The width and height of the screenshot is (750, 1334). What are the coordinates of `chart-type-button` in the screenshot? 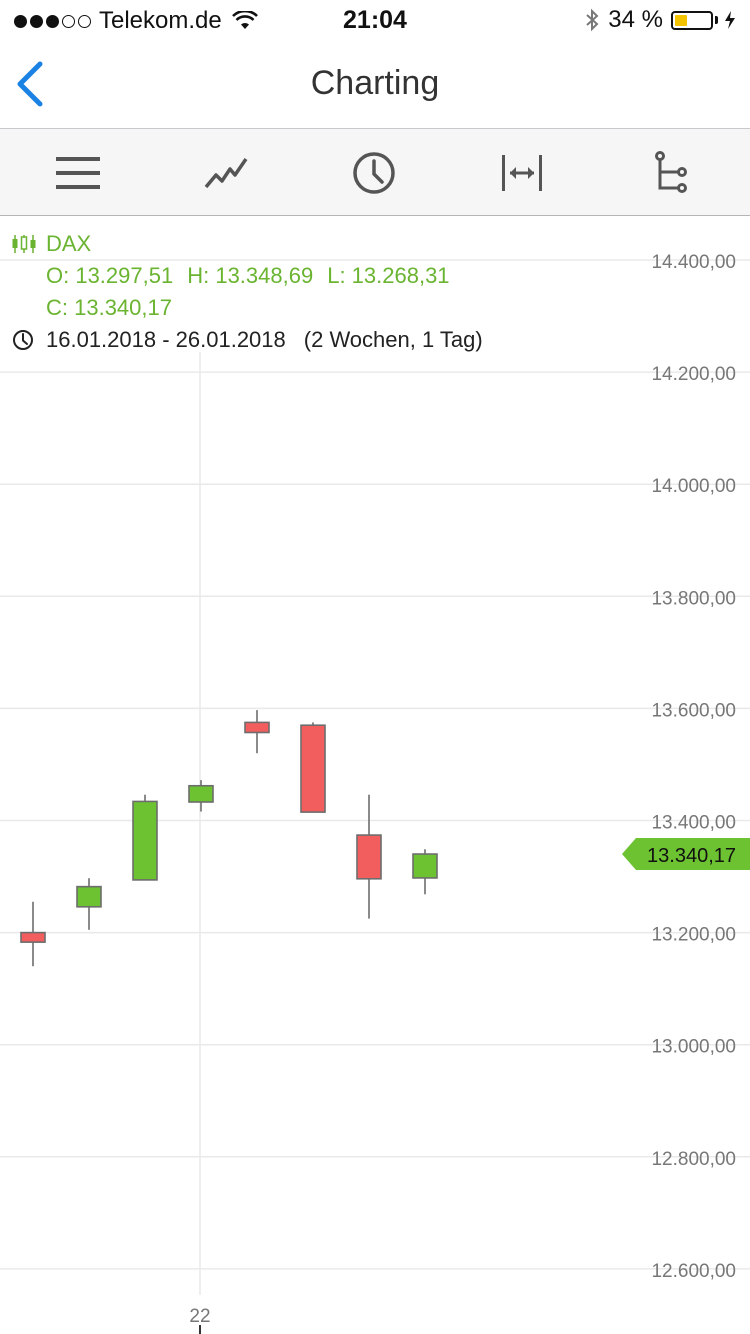 It's located at (226, 173).